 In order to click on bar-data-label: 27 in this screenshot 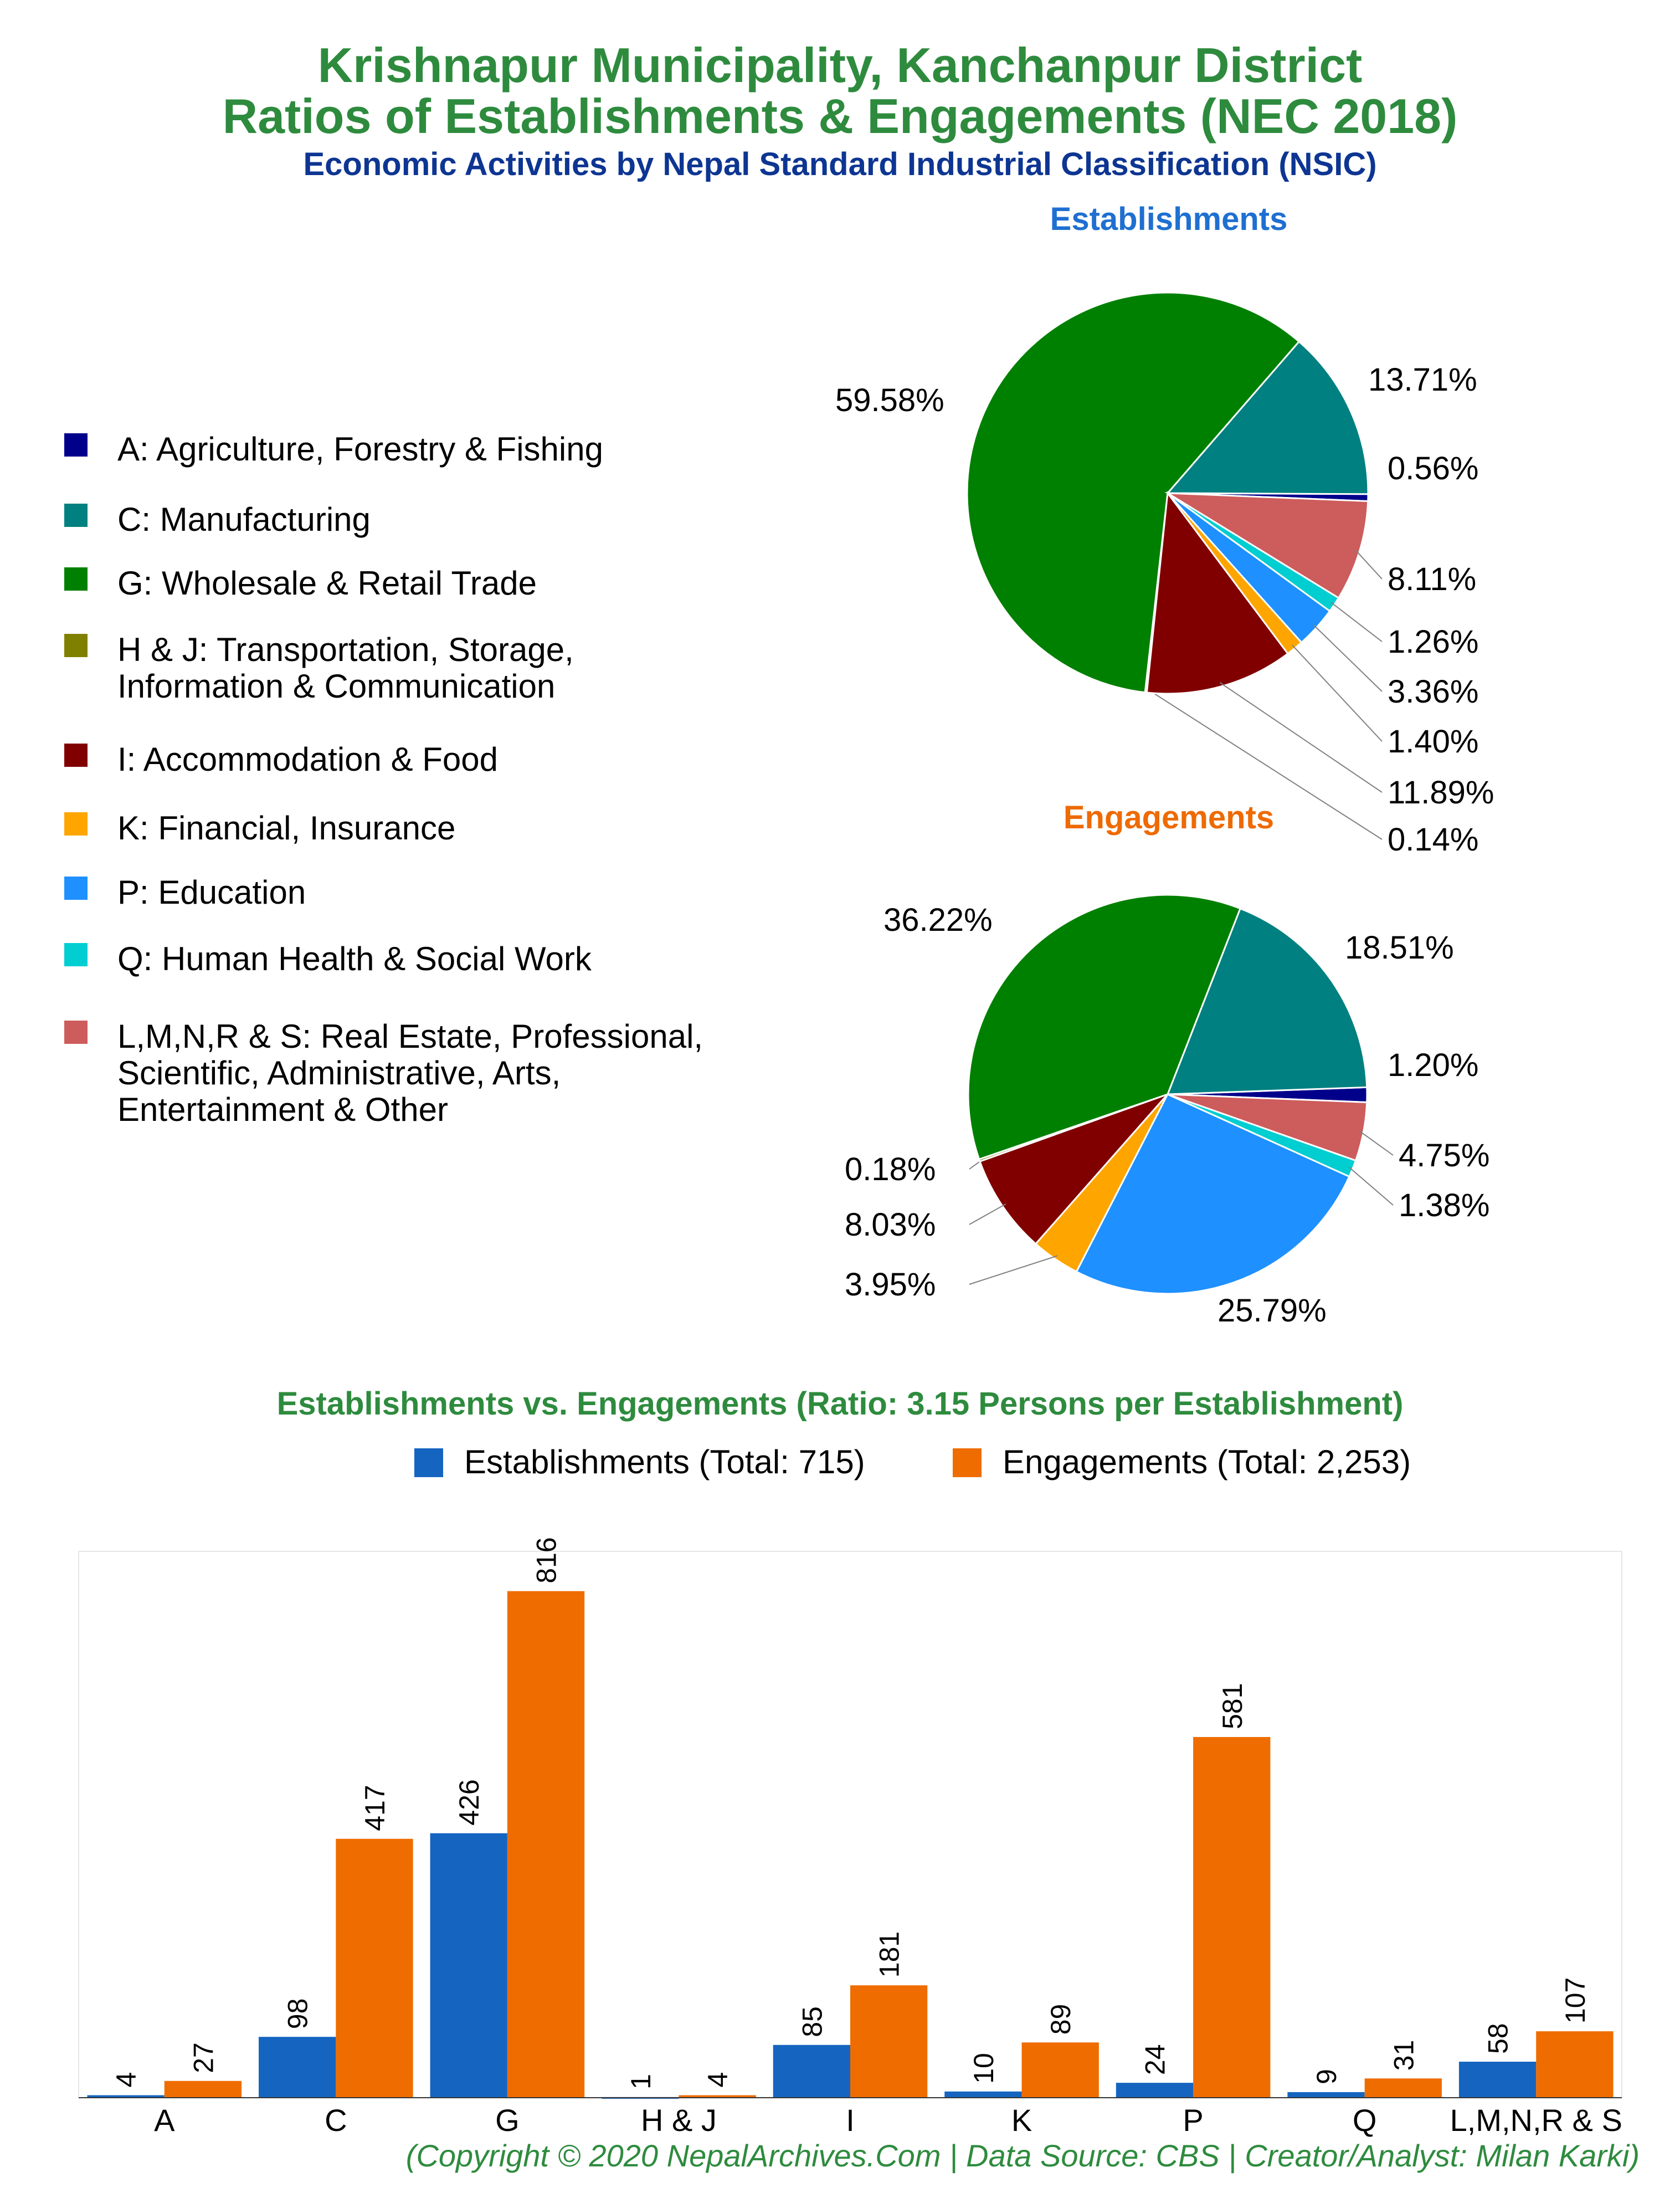, I will do `click(203, 2057)`.